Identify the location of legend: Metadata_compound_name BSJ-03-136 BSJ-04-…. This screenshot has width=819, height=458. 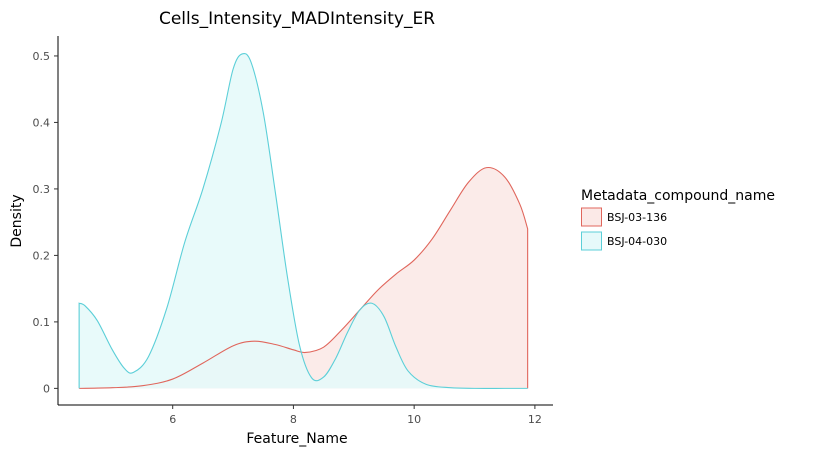
(678, 219).